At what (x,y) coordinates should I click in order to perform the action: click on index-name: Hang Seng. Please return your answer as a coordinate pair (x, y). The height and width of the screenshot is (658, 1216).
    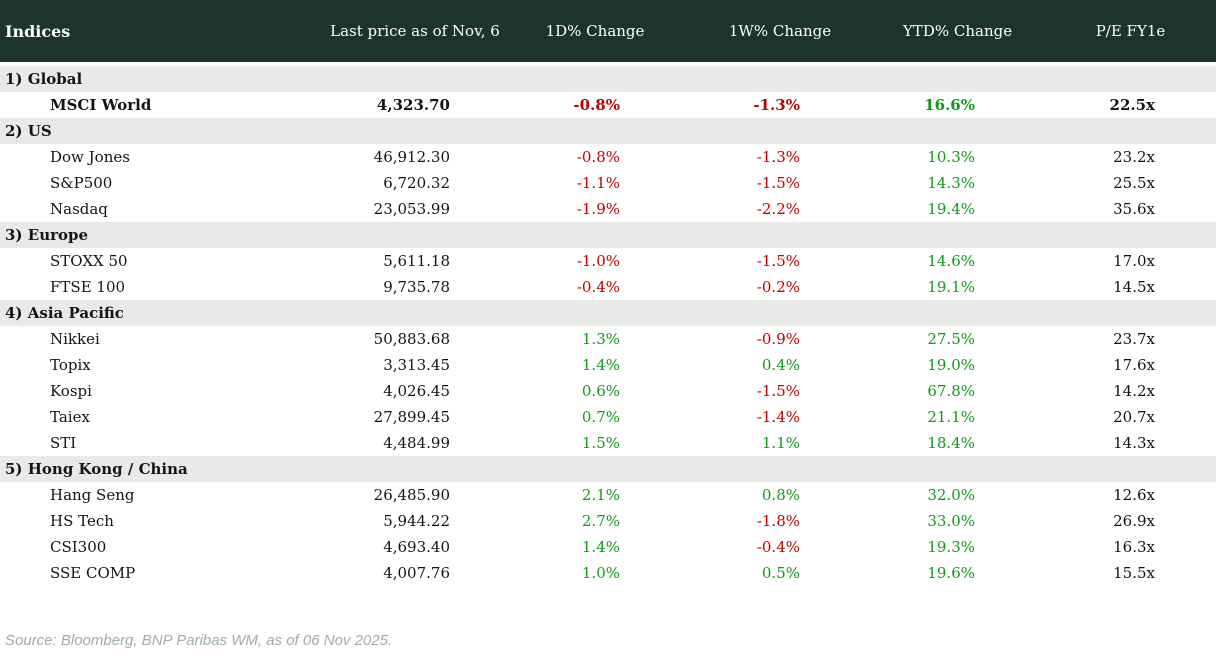
    Looking at the image, I should click on (92, 495).